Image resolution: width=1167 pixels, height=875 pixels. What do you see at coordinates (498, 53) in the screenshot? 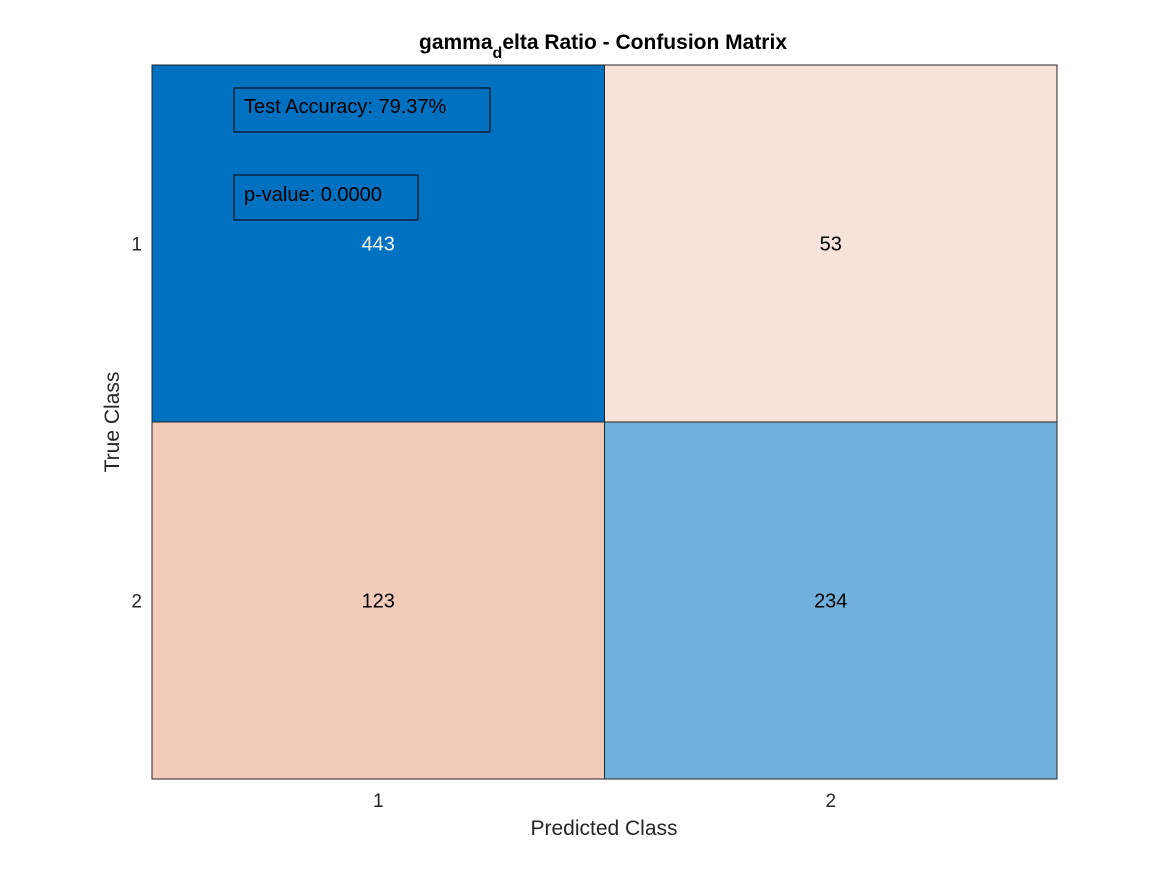
I see `chart-title-subscript: d` at bounding box center [498, 53].